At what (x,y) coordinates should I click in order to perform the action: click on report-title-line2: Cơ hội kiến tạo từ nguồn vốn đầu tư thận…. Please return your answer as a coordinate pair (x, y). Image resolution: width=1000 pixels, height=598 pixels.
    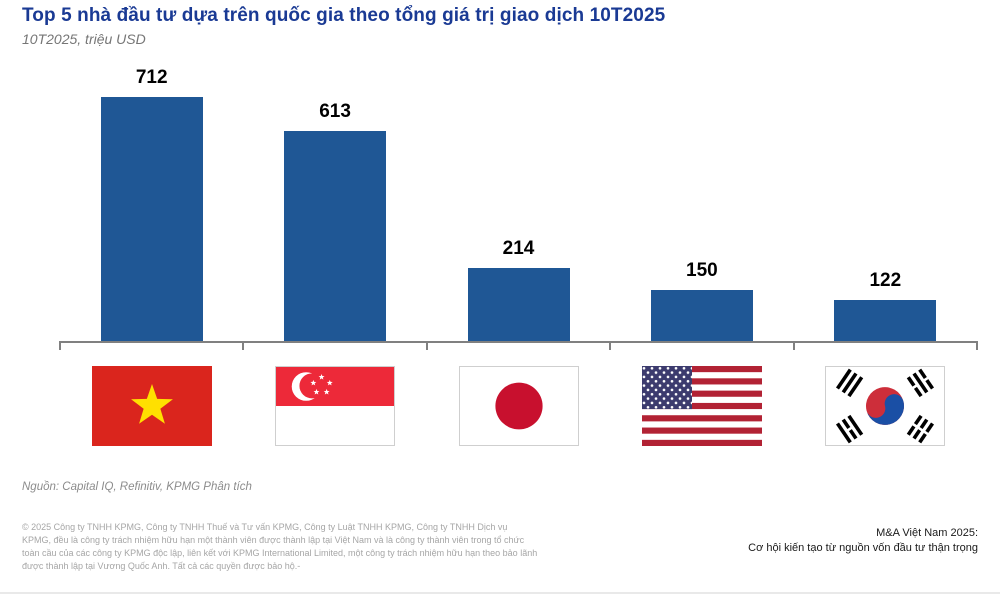
    Looking at the image, I should click on (863, 548).